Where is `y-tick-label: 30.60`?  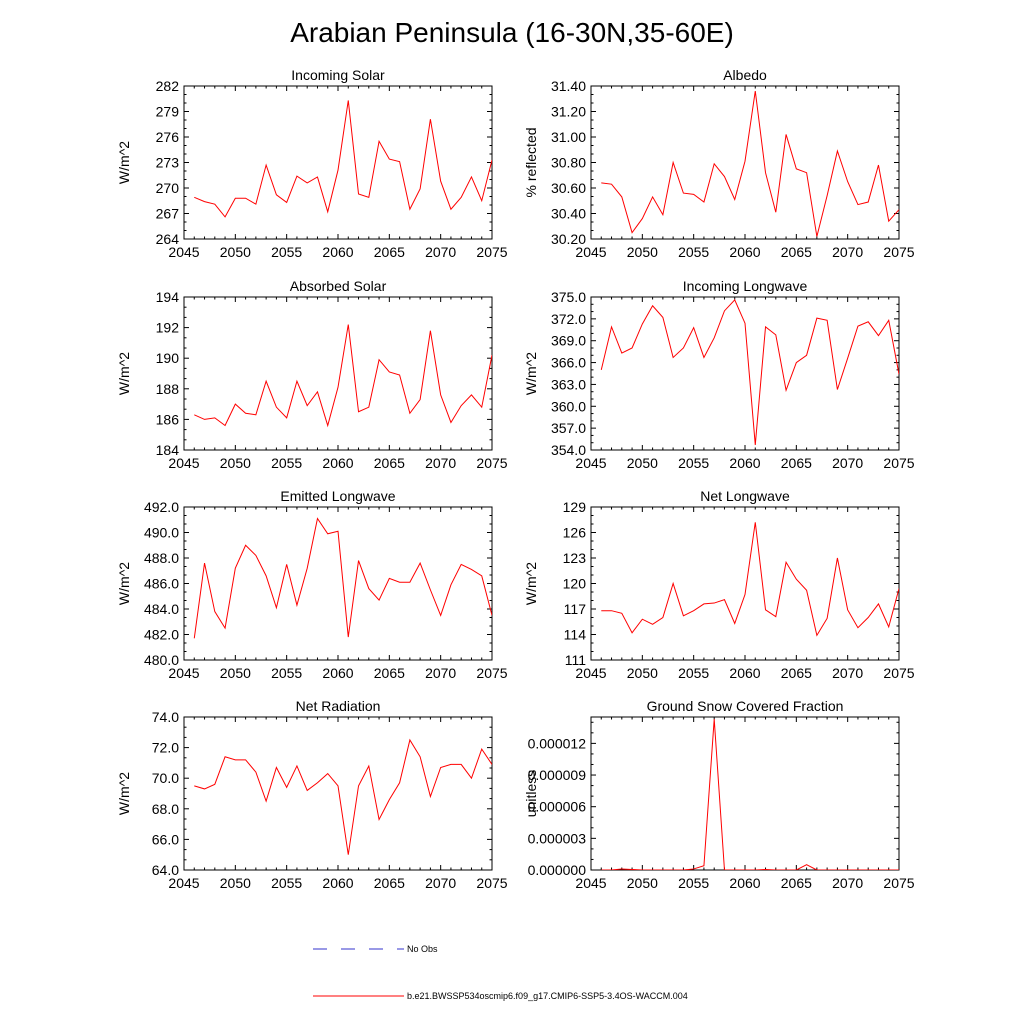
y-tick-label: 30.60 is located at coordinates (568, 188).